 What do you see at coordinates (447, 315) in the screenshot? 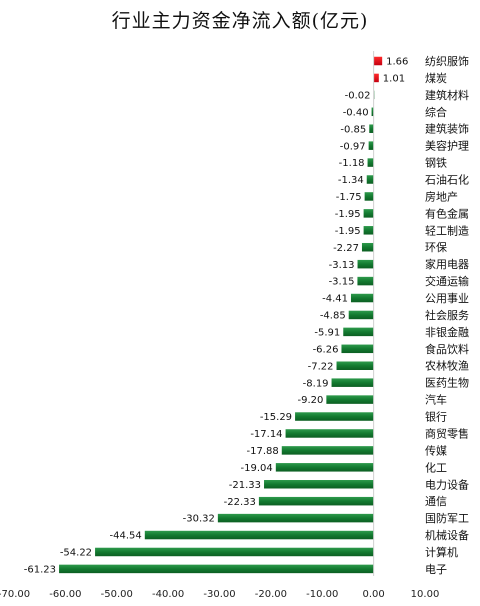
I see `category-label-16: 社会服务` at bounding box center [447, 315].